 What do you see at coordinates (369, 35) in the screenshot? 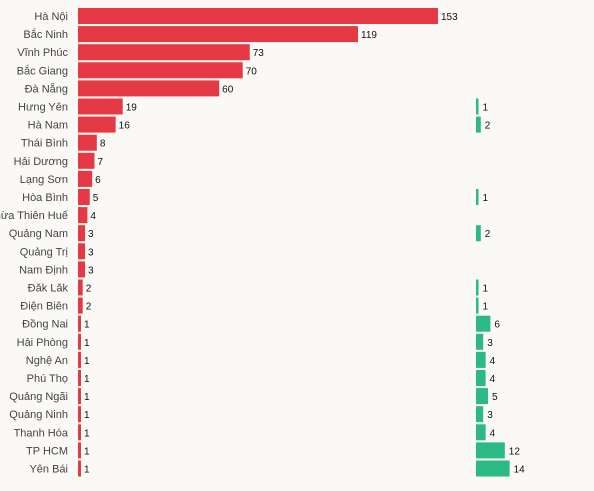
I see `red-value-label: 119` at bounding box center [369, 35].